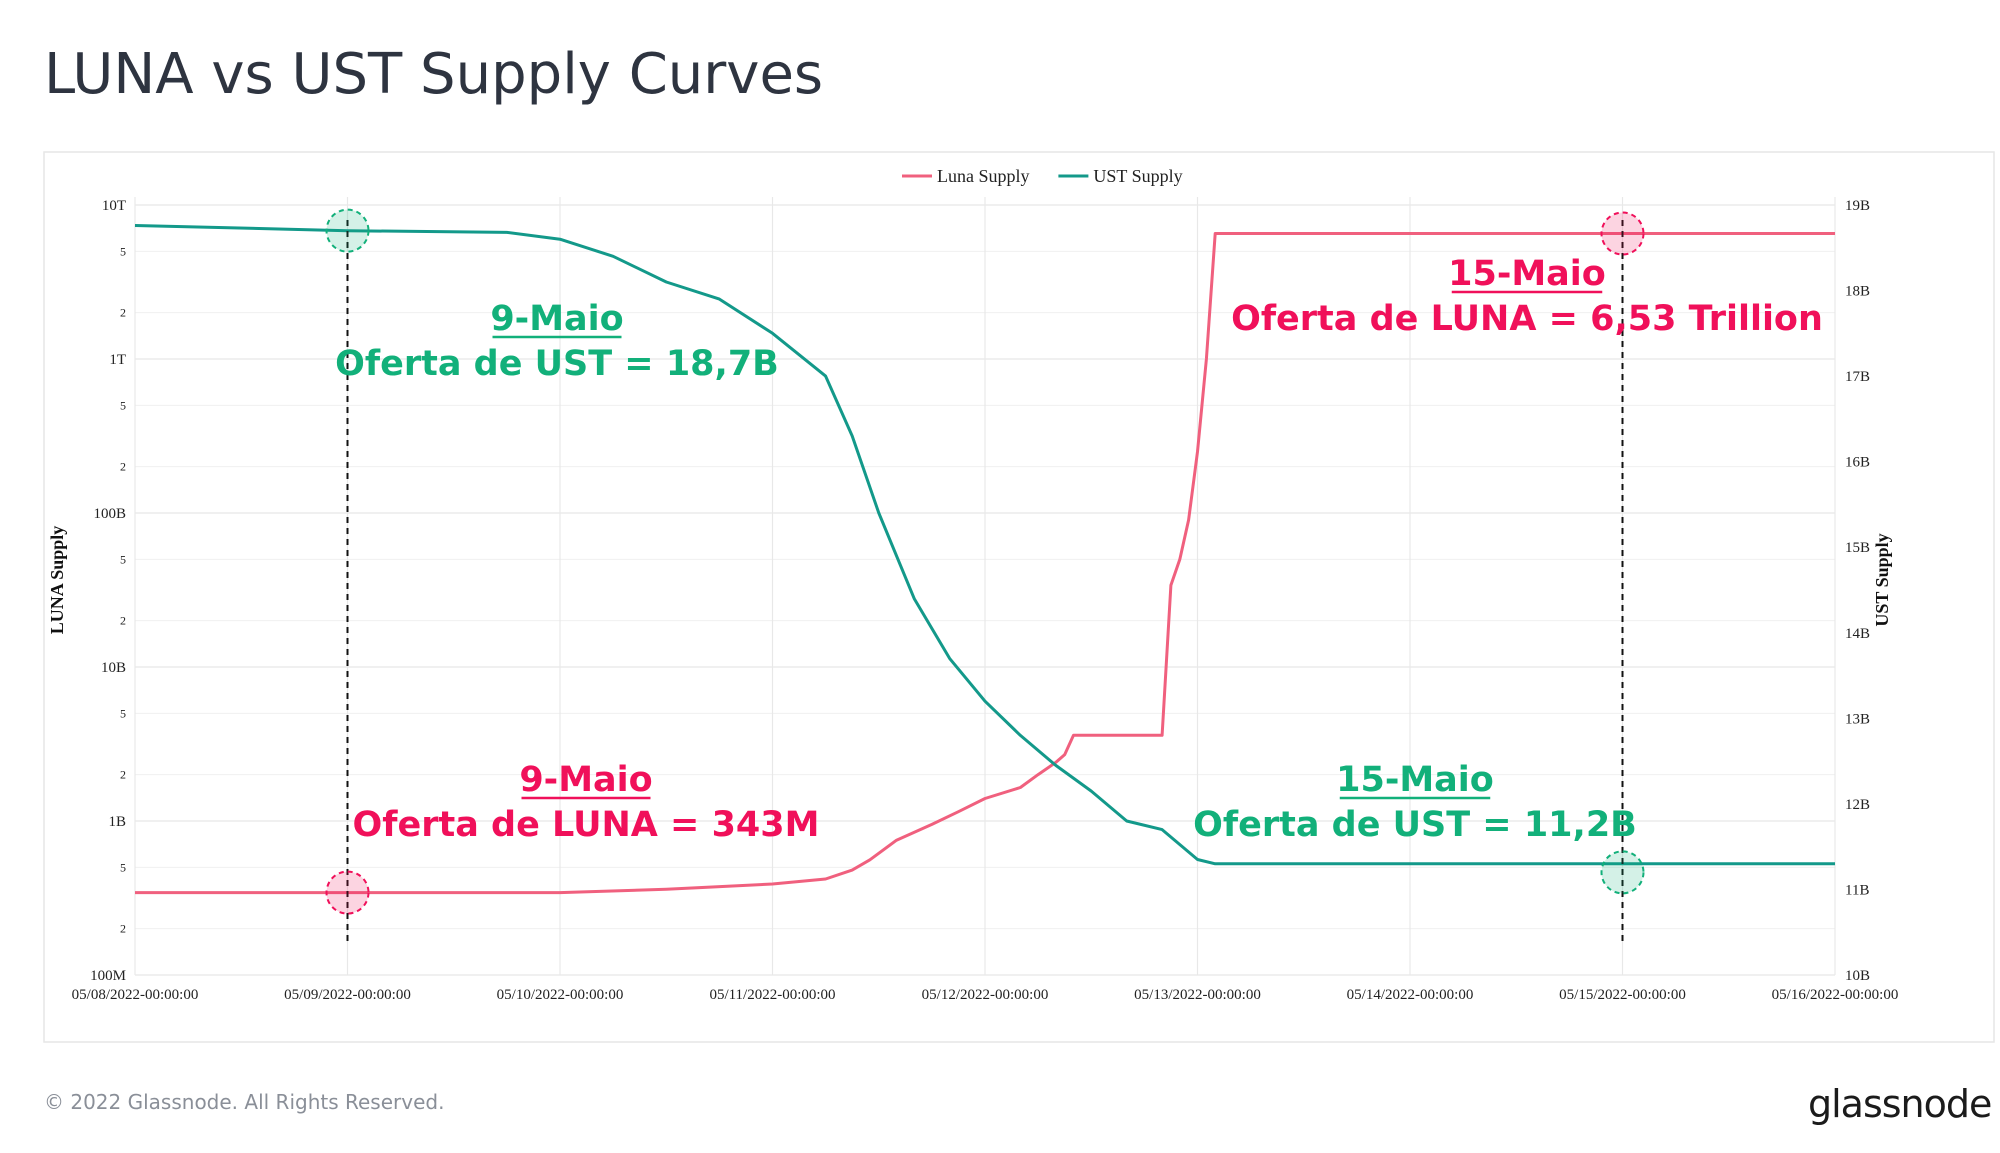 The width and height of the screenshot is (2000, 1153). Describe the element at coordinates (1857, 206) in the screenshot. I see `y-right-tick-label: 19B` at that location.